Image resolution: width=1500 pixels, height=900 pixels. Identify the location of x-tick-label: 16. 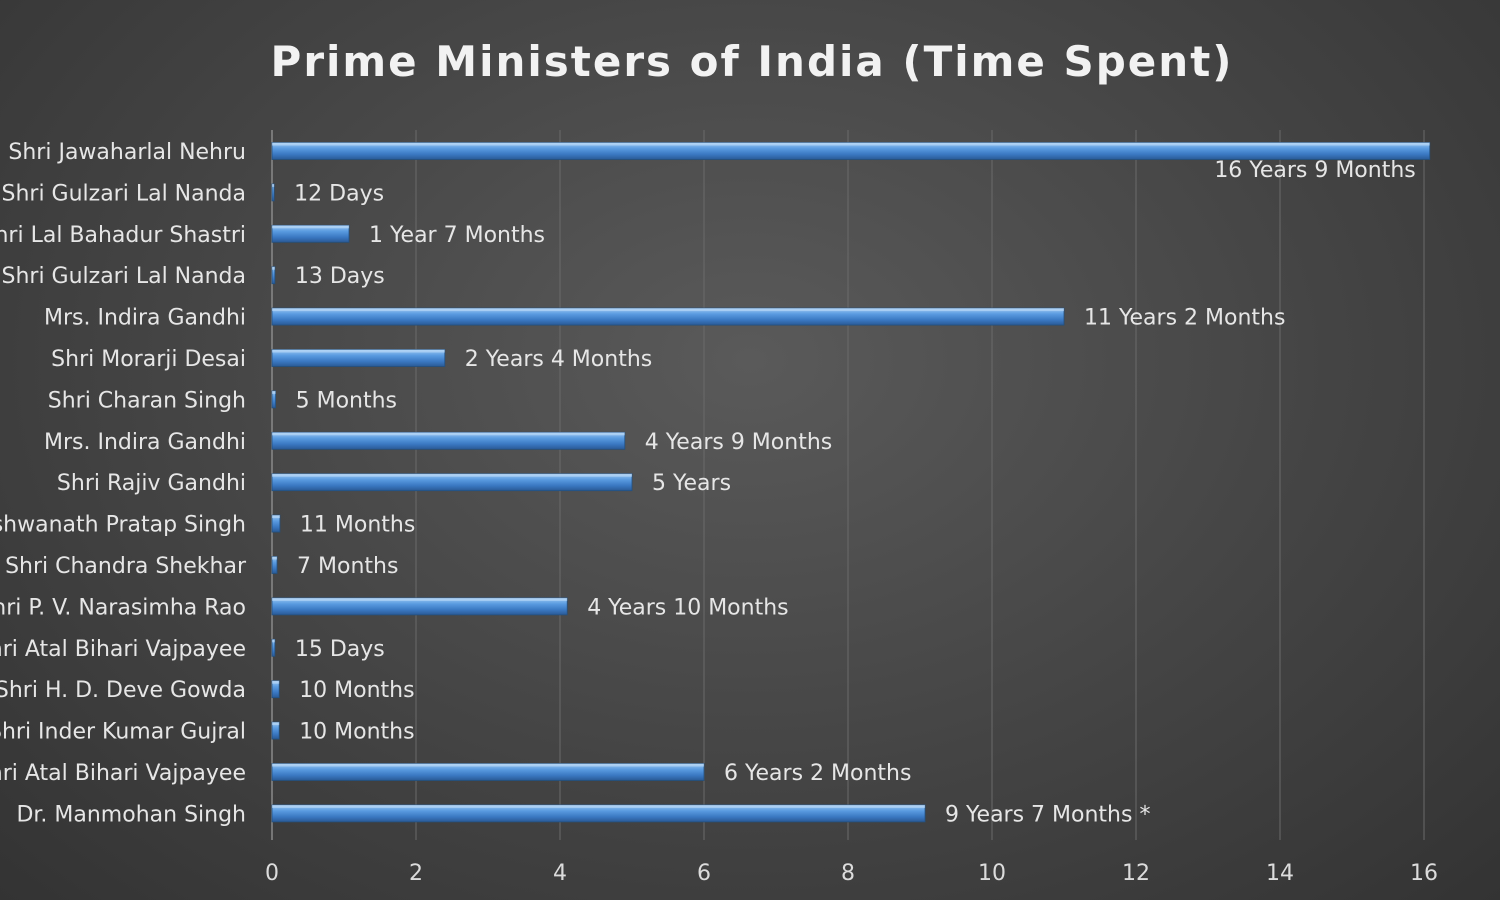
(1424, 873).